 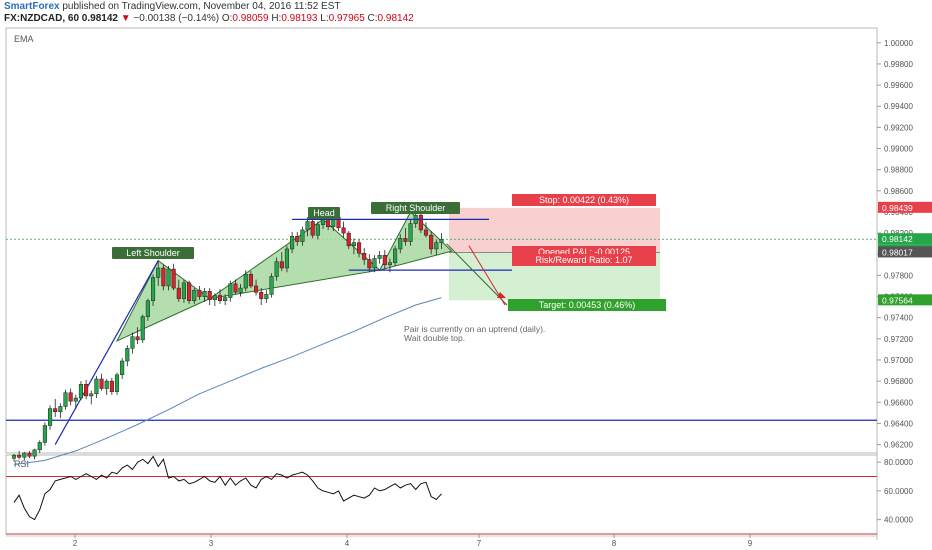 I want to click on time-tick-label: 2, so click(x=75, y=543).